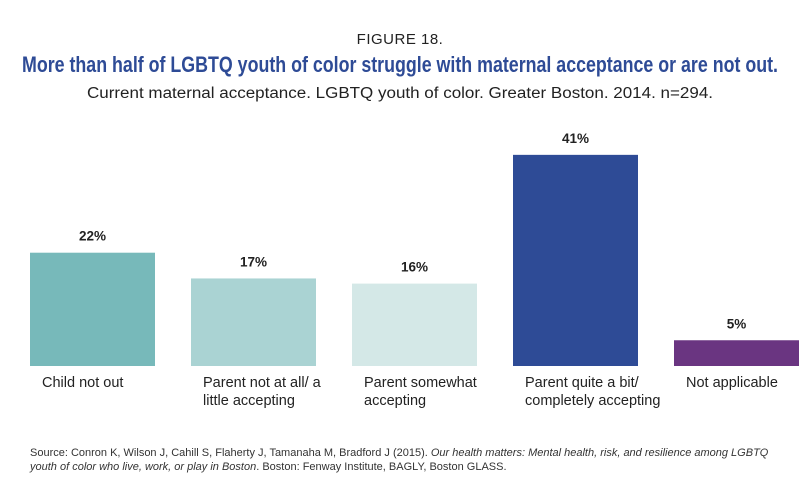  Describe the element at coordinates (593, 392) in the screenshot. I see `category-label: Parent quite a bit/ completely accepting` at that location.